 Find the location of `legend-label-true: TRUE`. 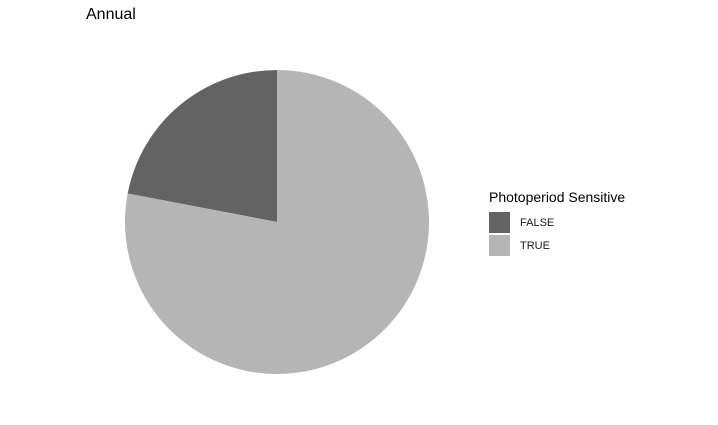

legend-label-true: TRUE is located at coordinates (535, 245).